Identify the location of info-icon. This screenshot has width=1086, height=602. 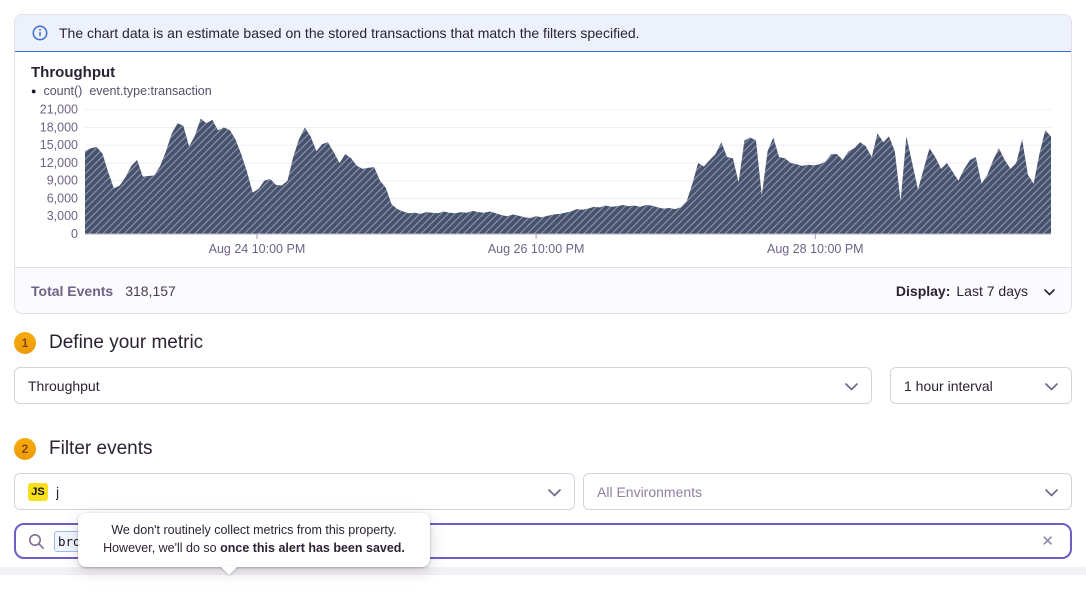
(40, 33).